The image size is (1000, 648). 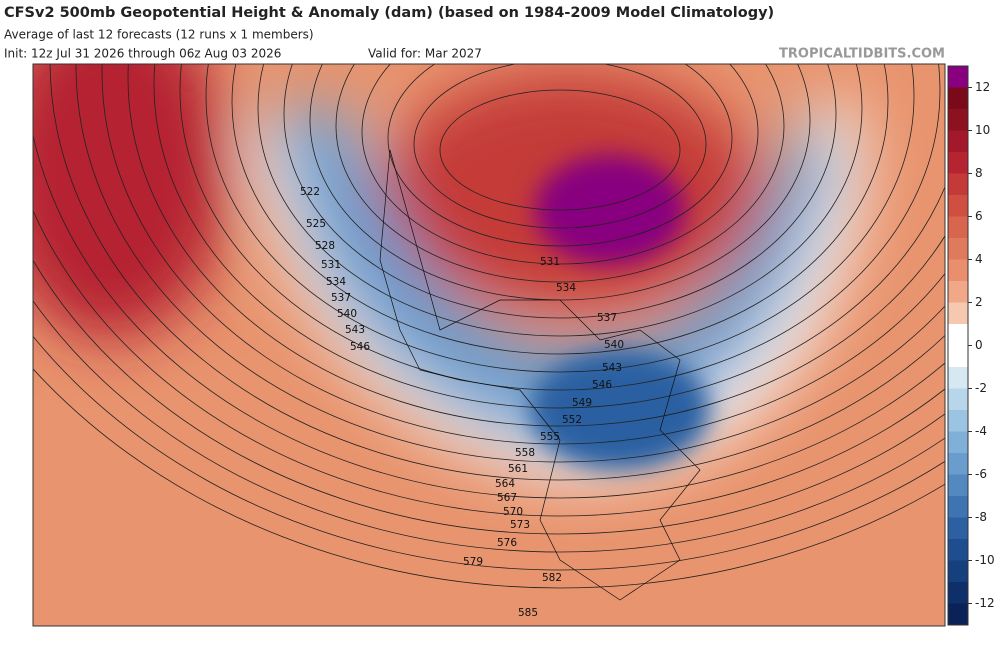 I want to click on contour-label: 549, so click(x=582, y=403).